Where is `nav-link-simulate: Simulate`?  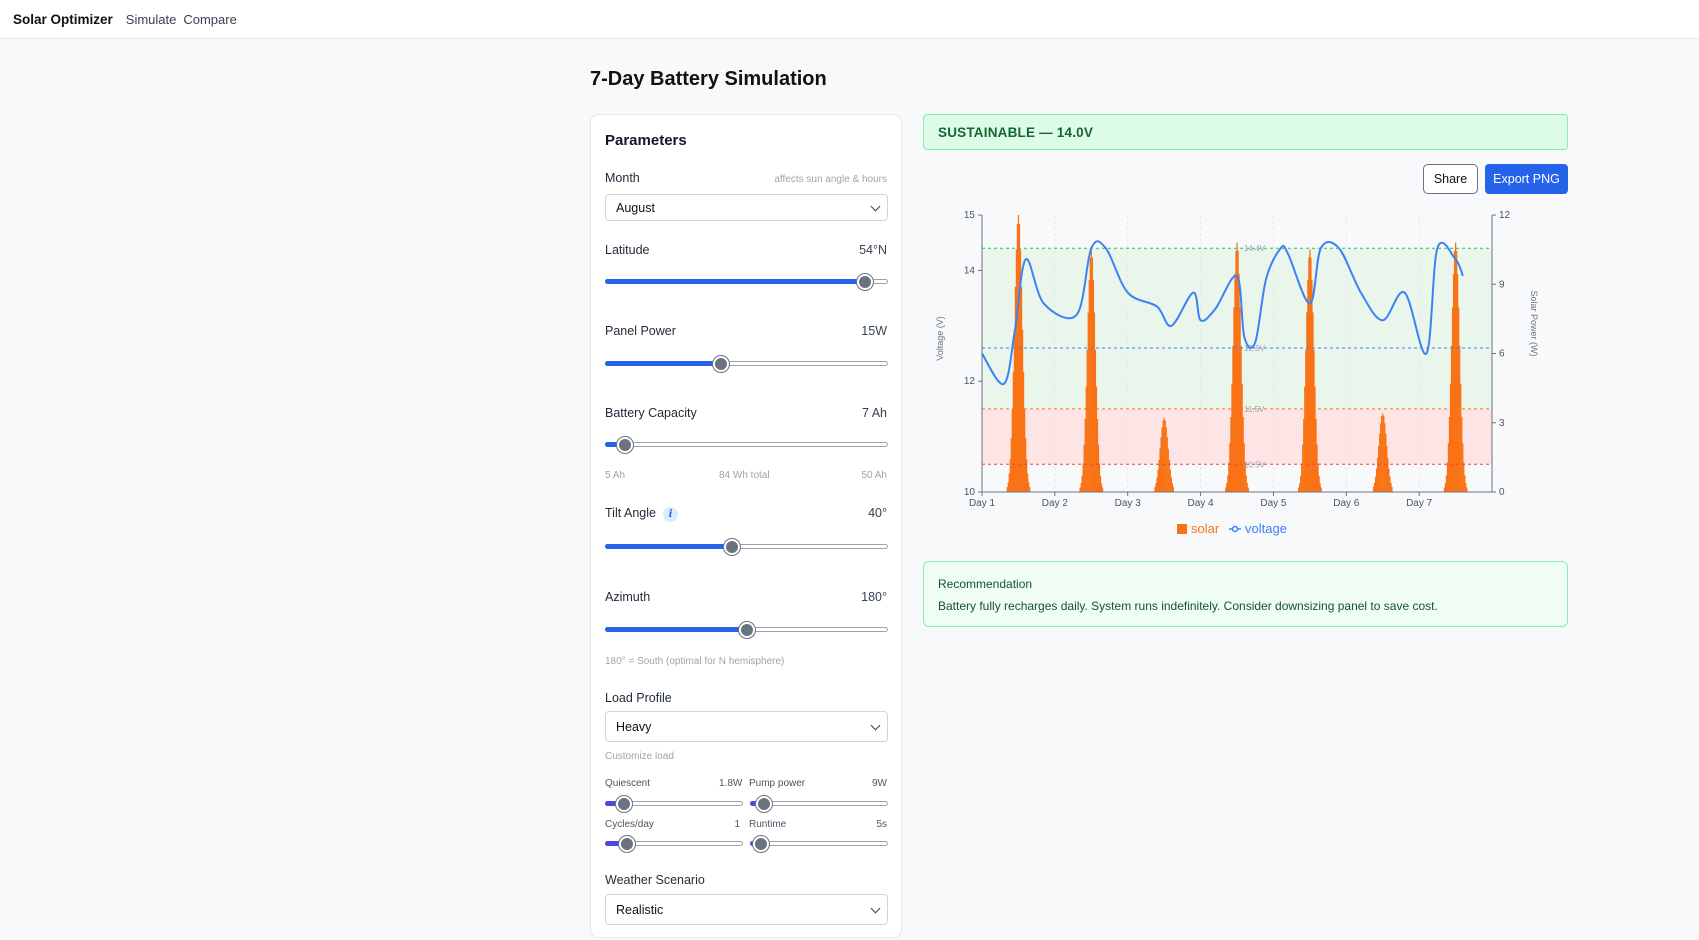
nav-link-simulate: Simulate is located at coordinates (151, 19).